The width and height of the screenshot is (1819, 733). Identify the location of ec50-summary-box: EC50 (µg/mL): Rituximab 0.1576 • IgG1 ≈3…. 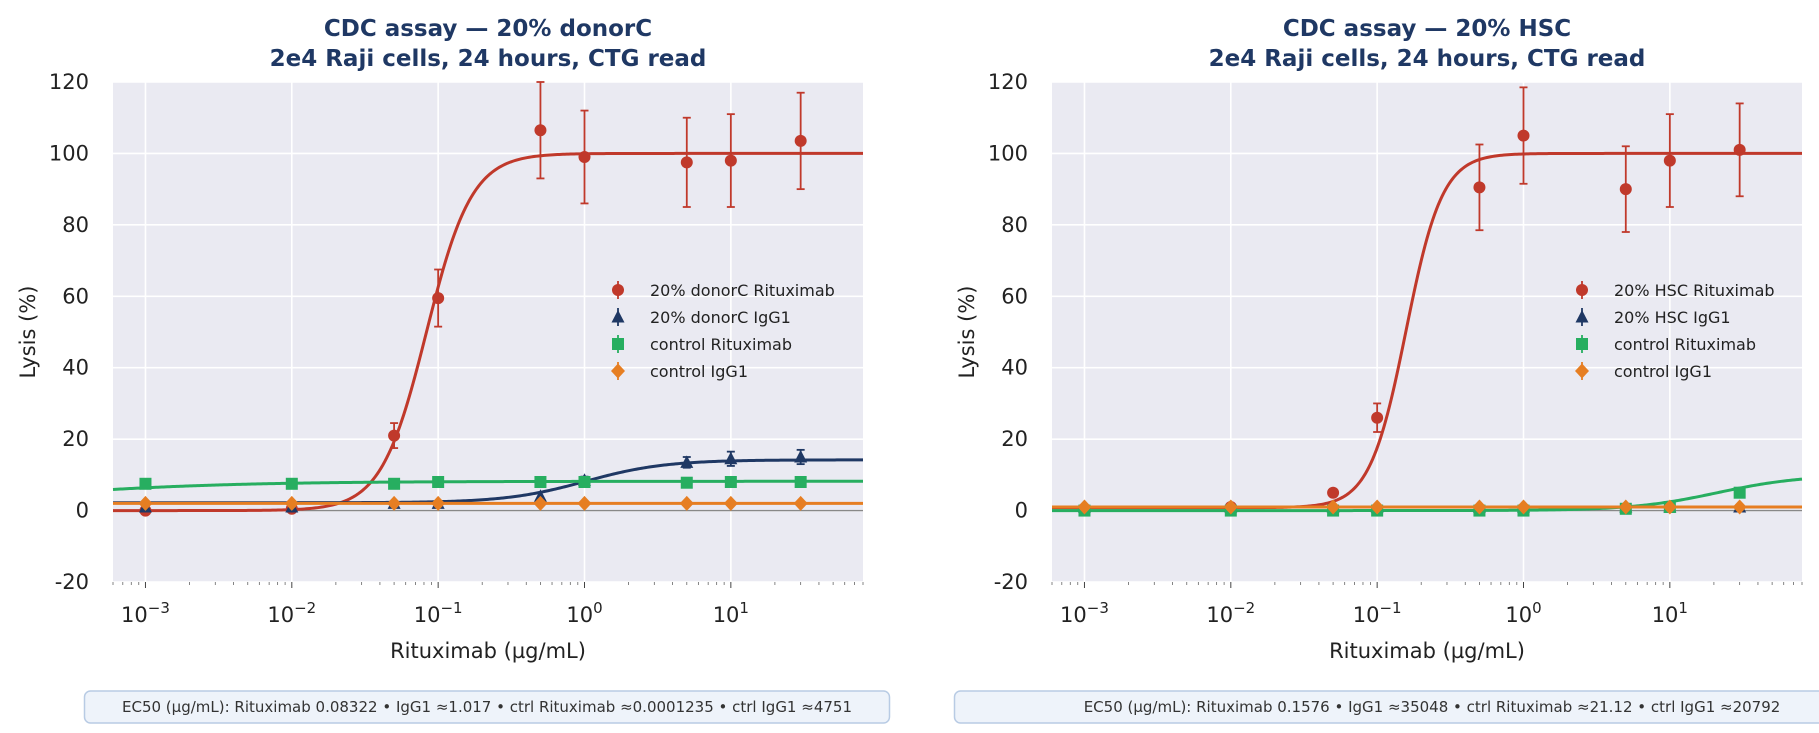
(1386, 707).